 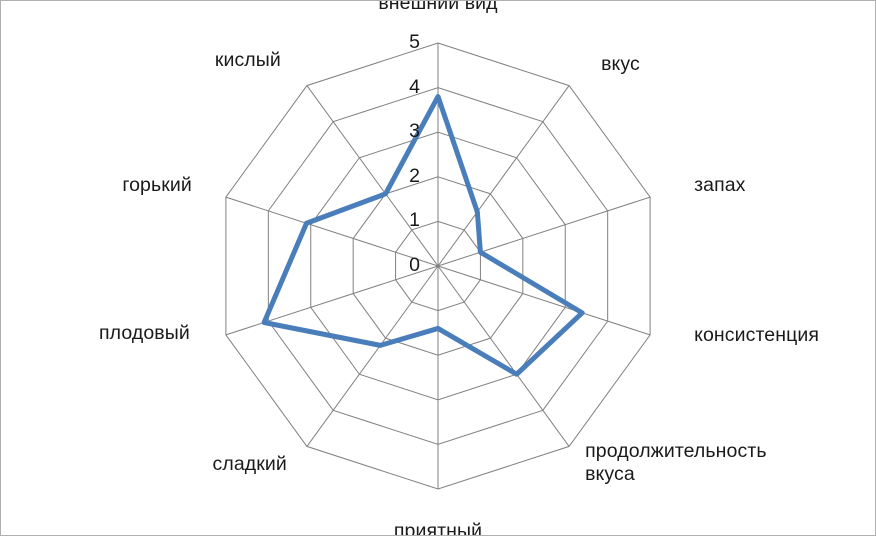 What do you see at coordinates (414, 42) in the screenshot?
I see `radial-tick-label-5: 5` at bounding box center [414, 42].